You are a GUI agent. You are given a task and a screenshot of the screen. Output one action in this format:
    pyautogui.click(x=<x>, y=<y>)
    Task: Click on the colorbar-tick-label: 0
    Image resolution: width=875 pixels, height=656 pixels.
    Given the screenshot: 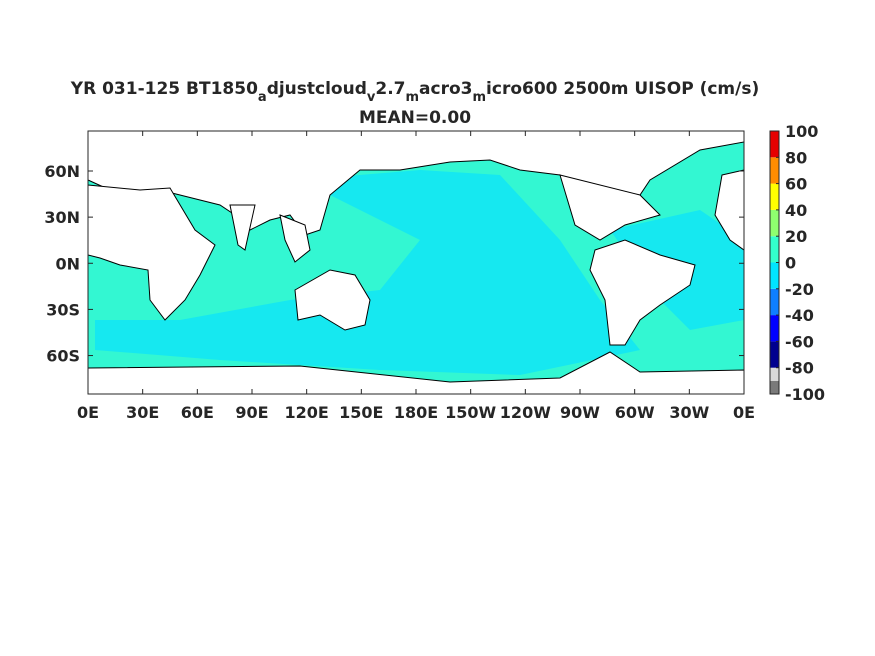 What is the action you would take?
    pyautogui.click(x=790, y=263)
    